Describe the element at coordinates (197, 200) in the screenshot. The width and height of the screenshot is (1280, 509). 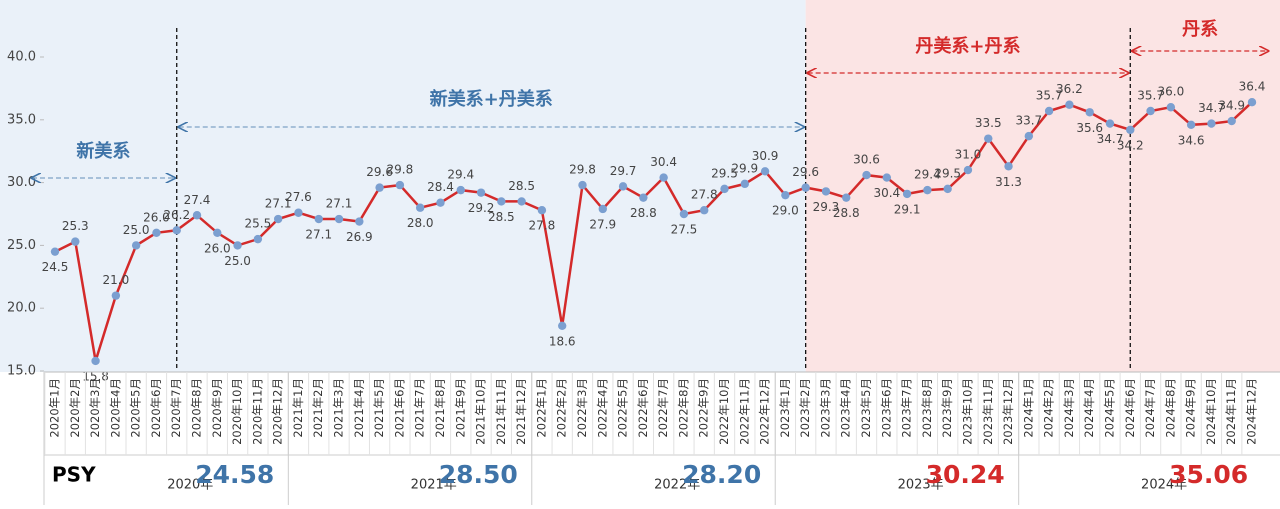
I see `data-label: 27.4` at that location.